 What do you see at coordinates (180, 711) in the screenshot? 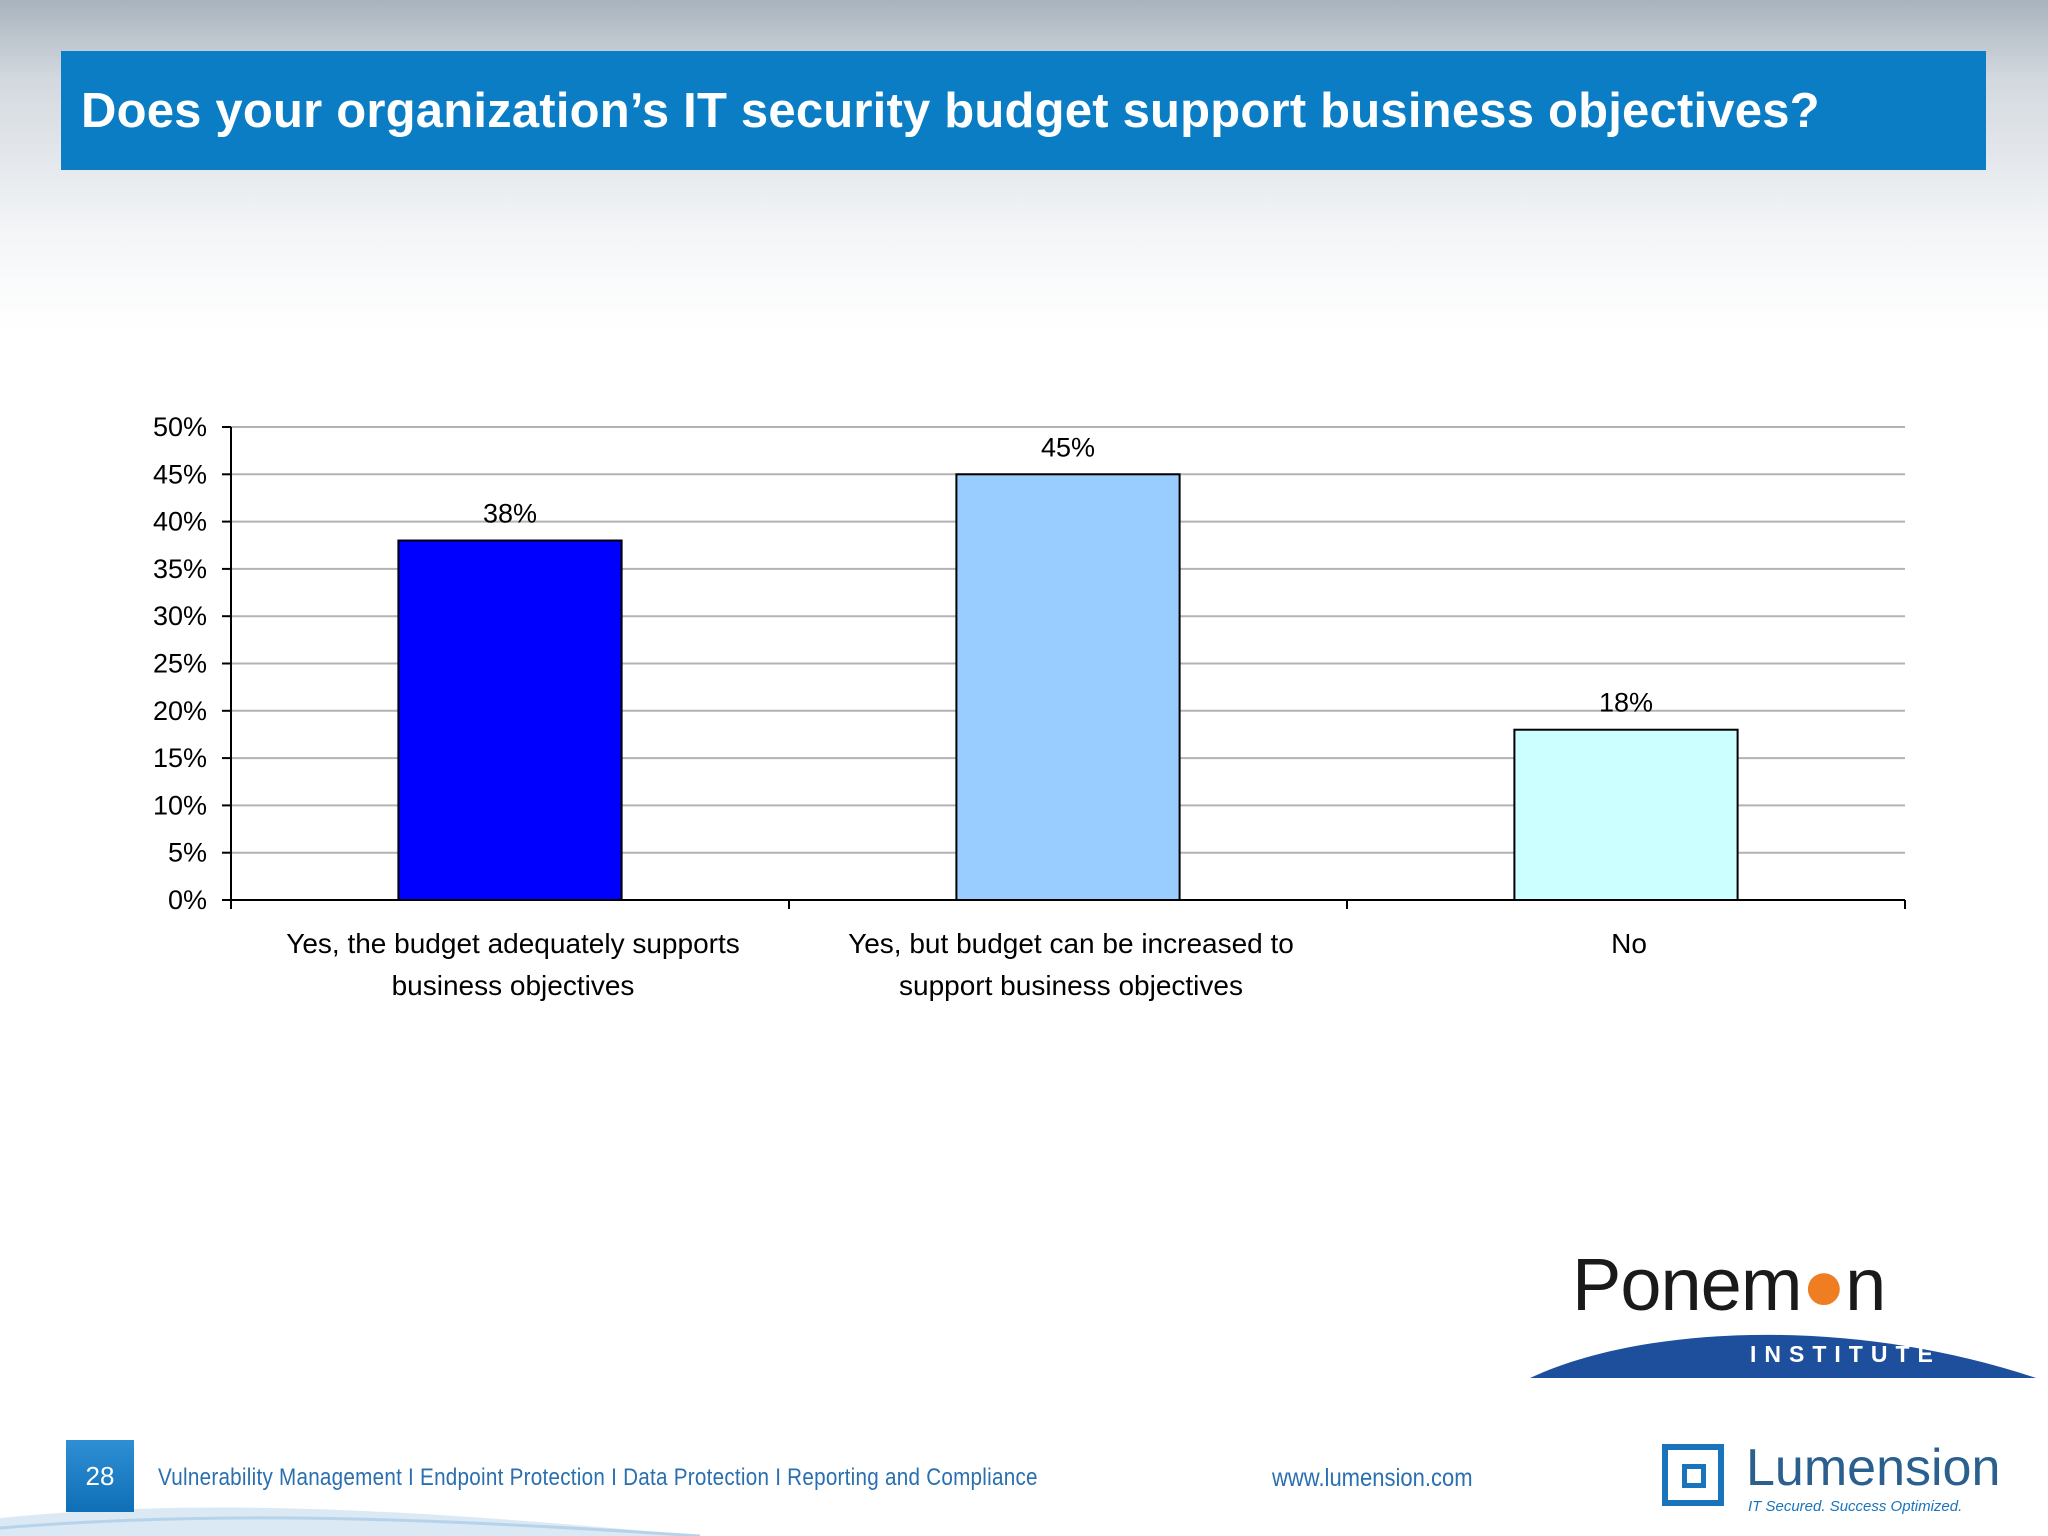
I see `y-tick-label: 20%` at bounding box center [180, 711].